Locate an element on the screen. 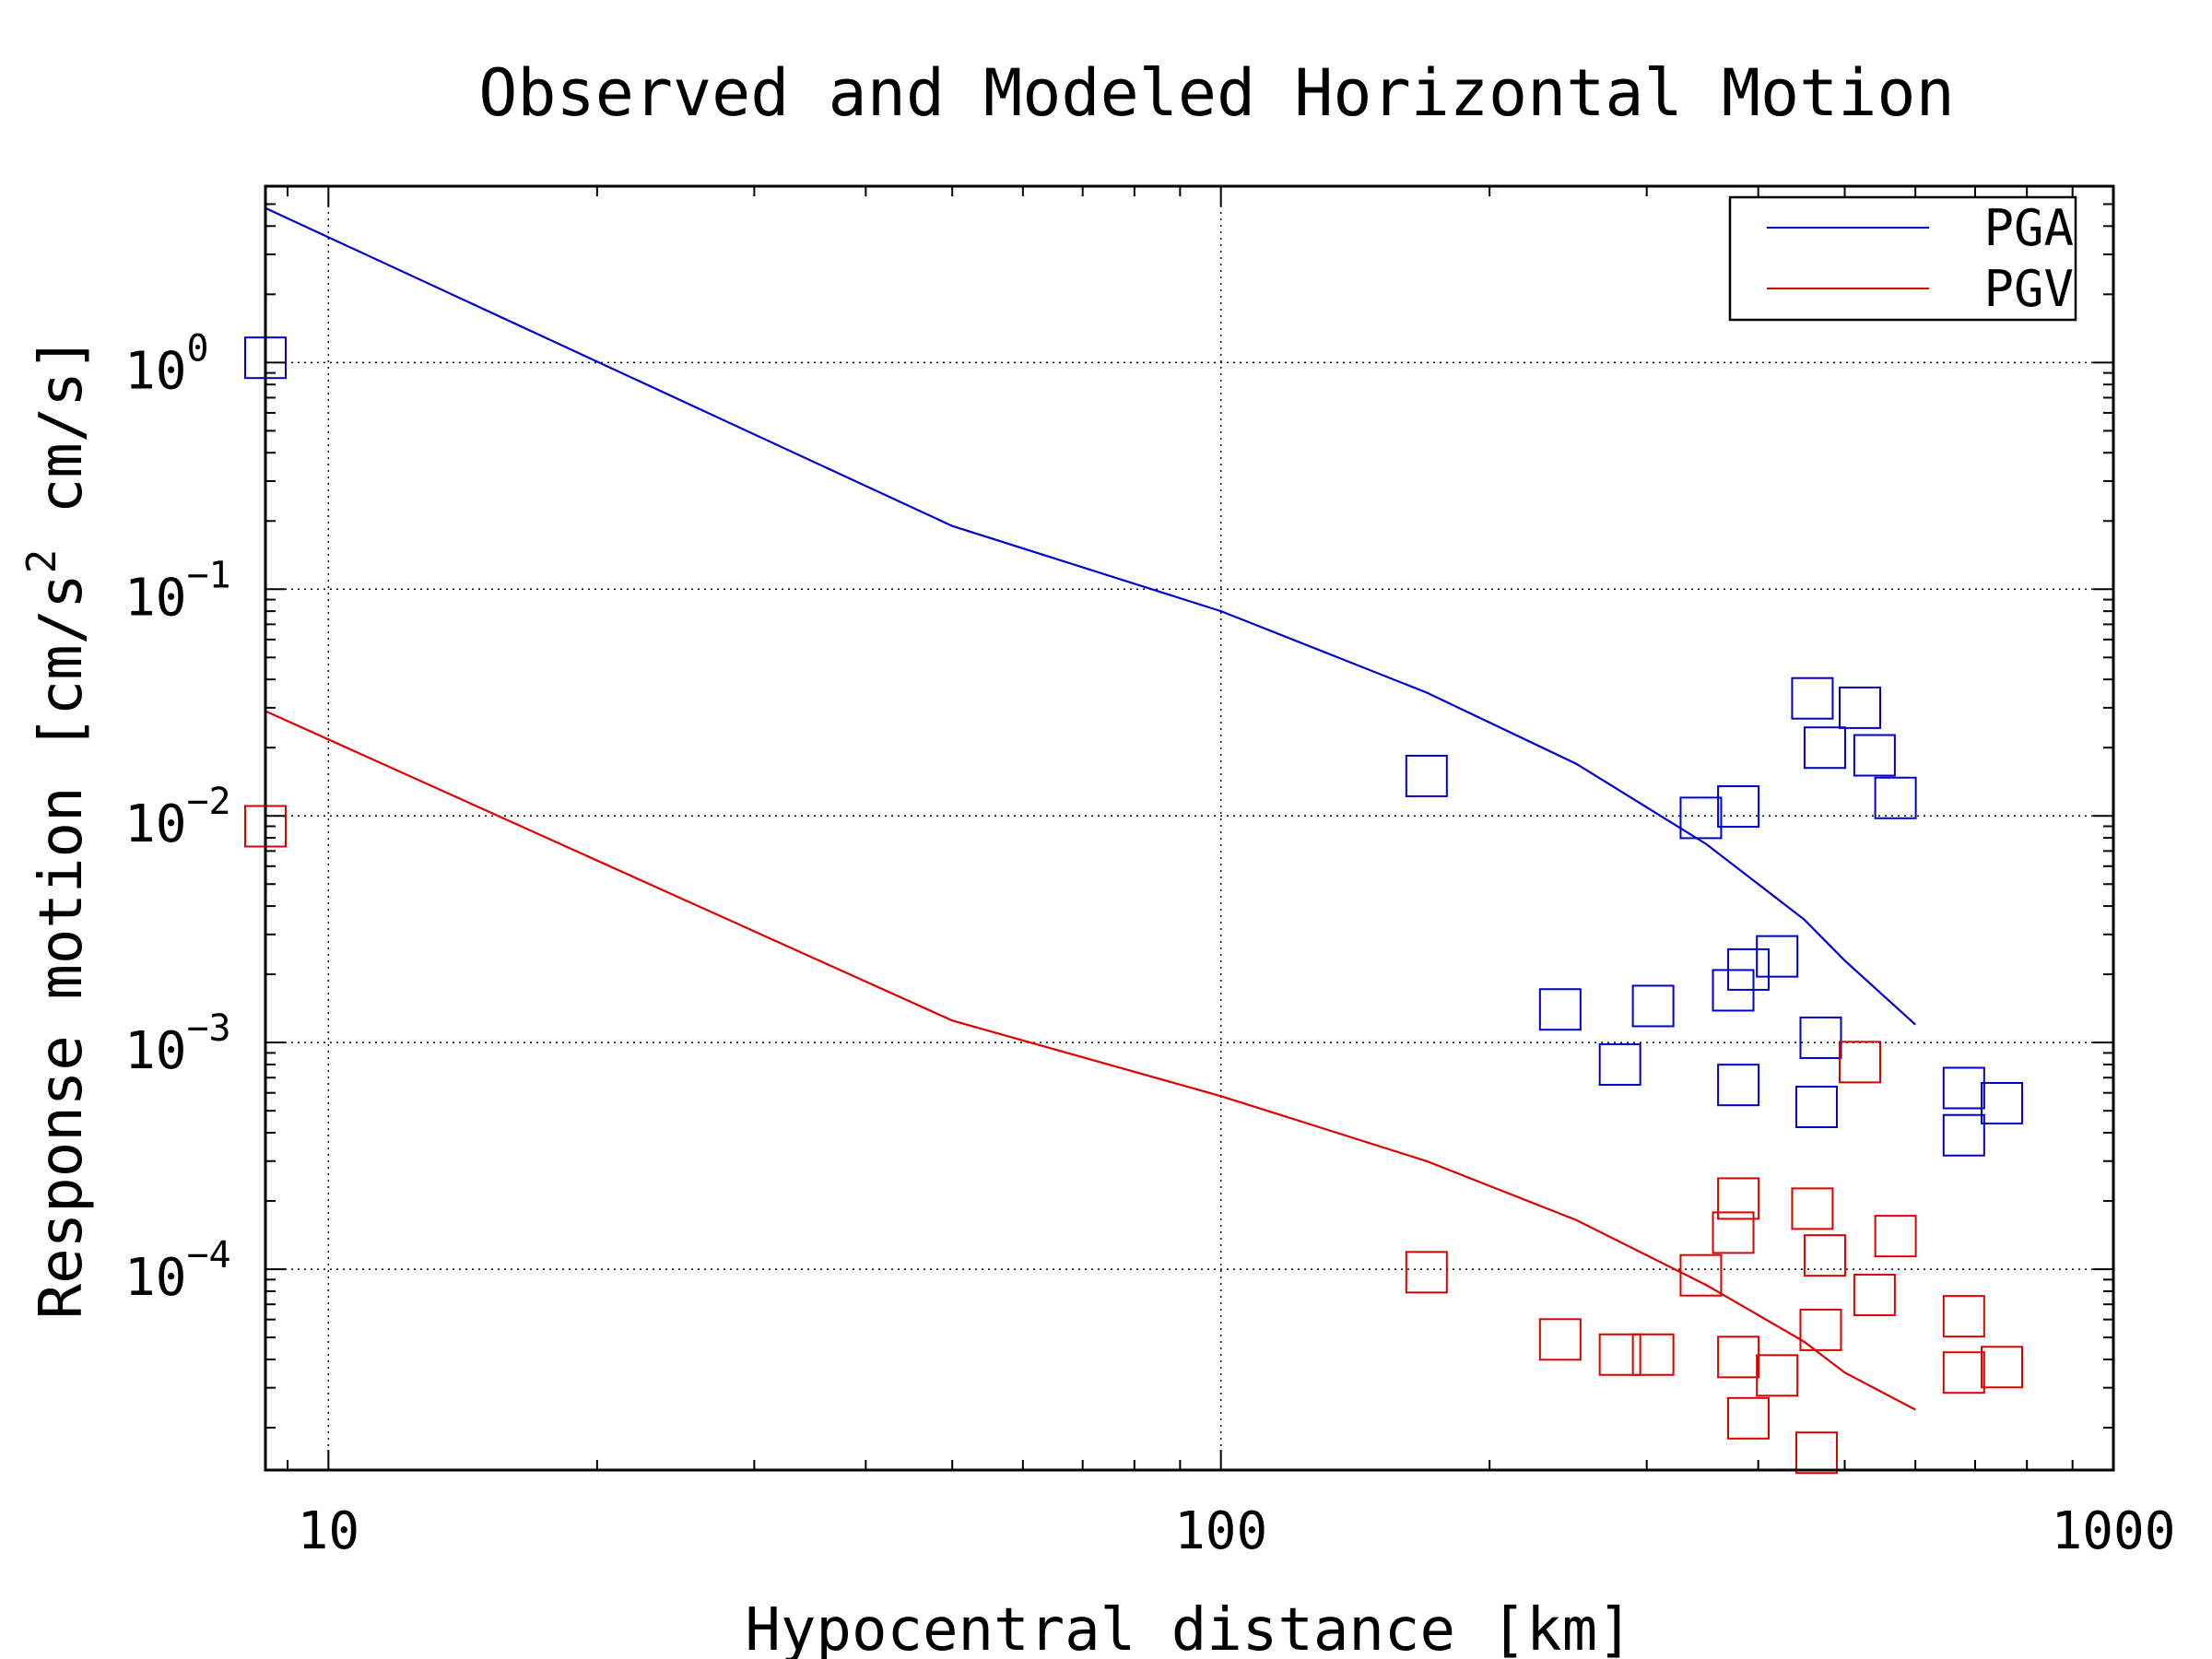 The image size is (2212, 1659). y-tick-label-exponent: −3 is located at coordinates (208, 1028).